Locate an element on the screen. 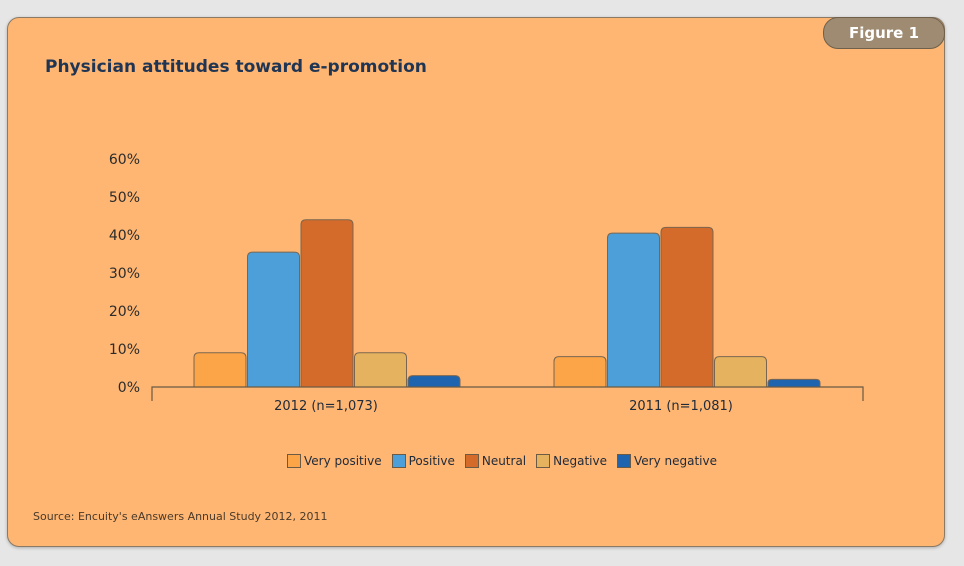  legend-item: Neutral is located at coordinates (495, 461).